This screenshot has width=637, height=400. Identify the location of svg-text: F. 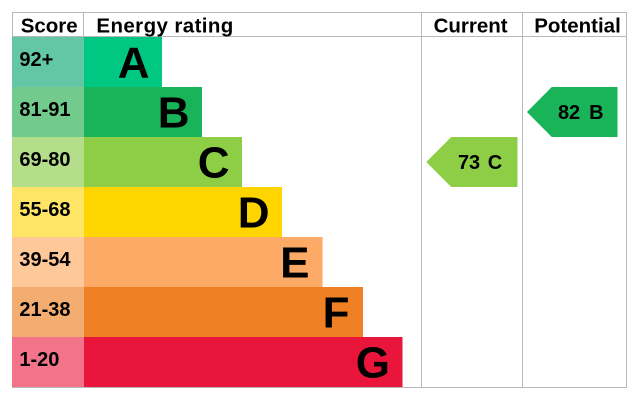
(336, 312).